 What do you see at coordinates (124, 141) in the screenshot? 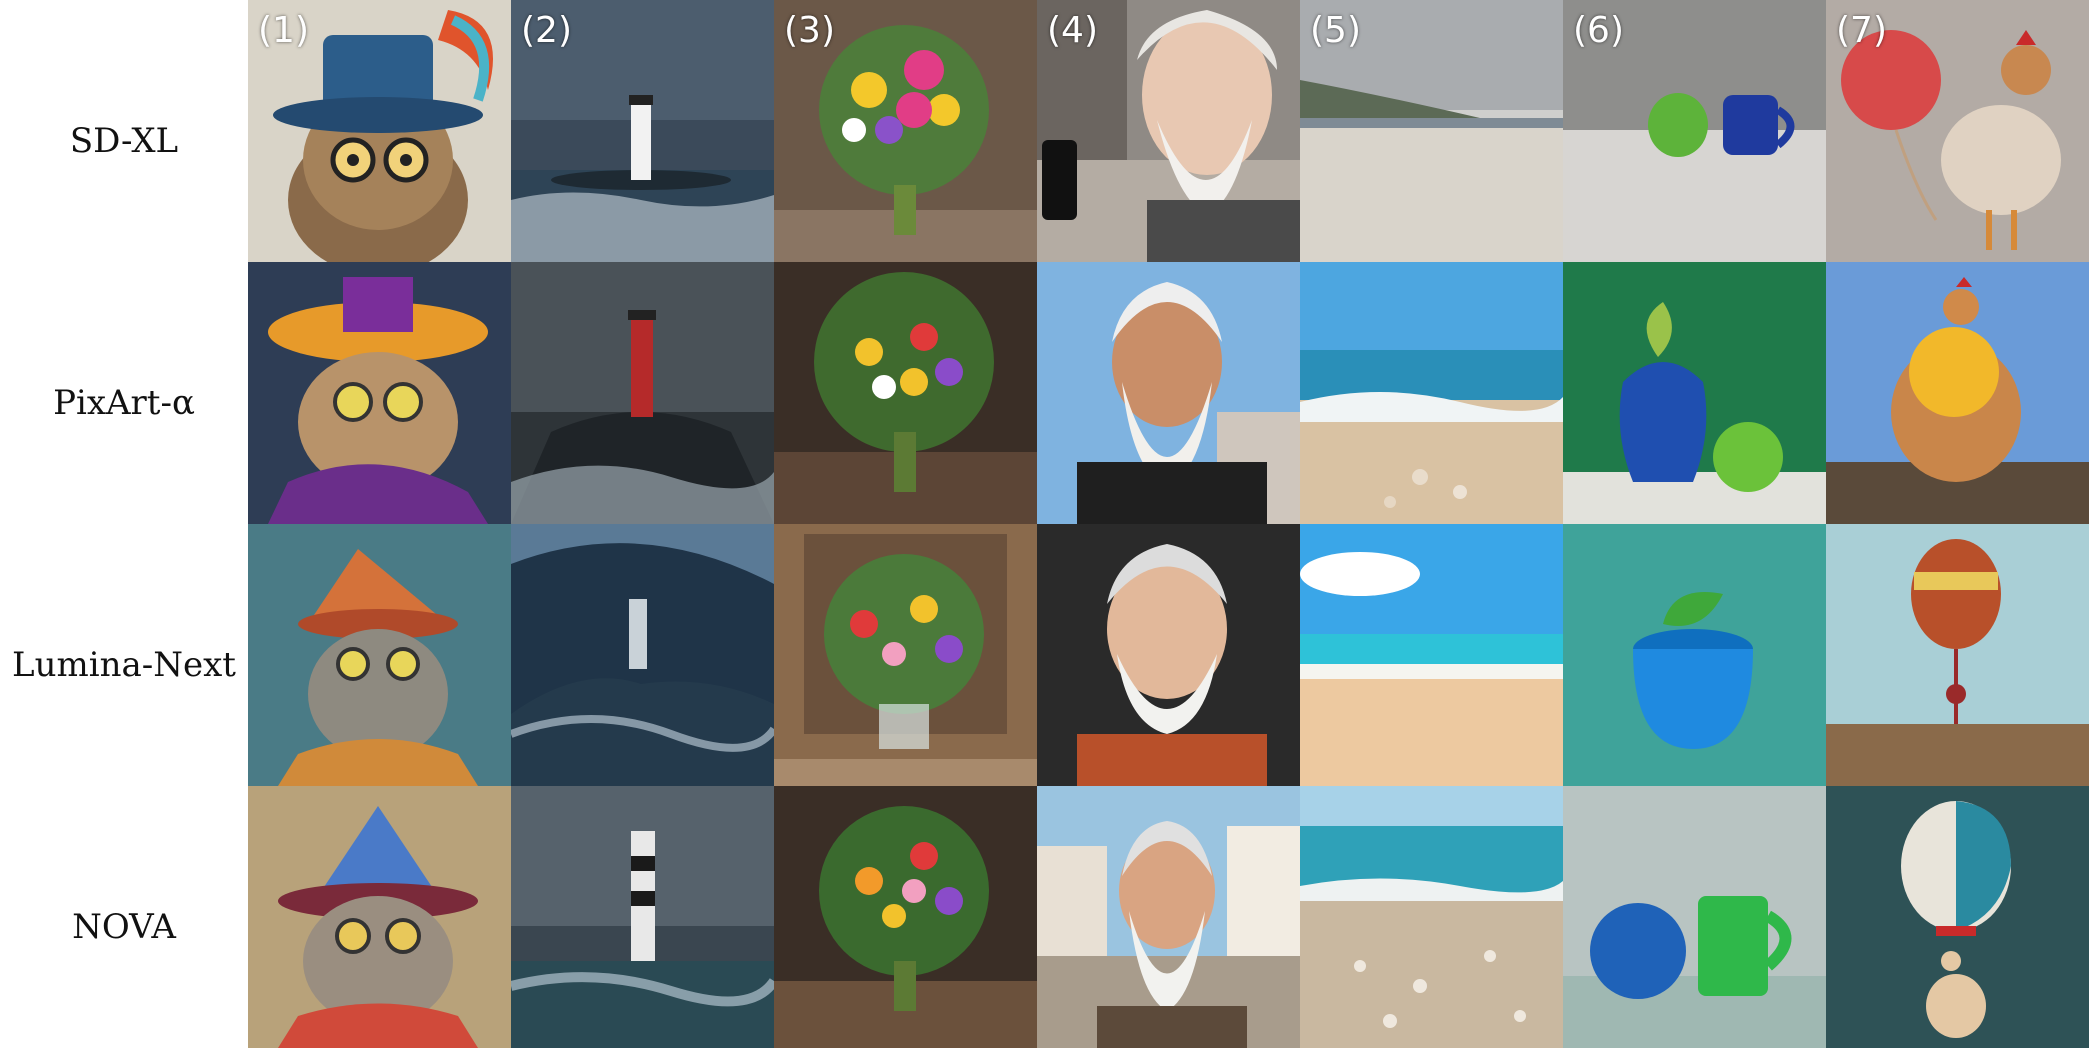
I see `row-label-sdxl: SD-XL` at bounding box center [124, 141].